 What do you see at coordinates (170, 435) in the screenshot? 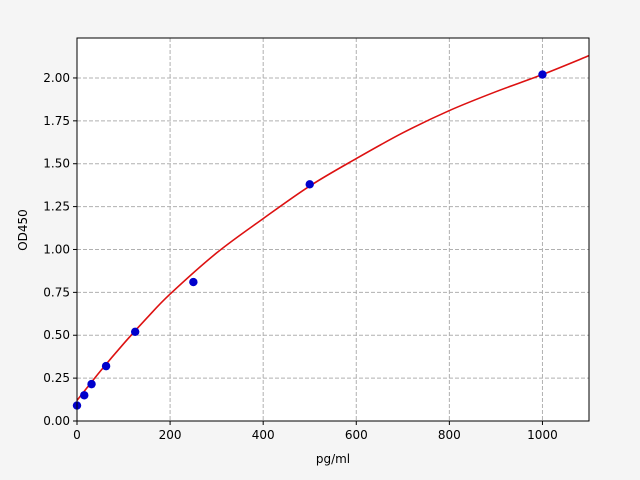
I see `x-tick-label: 200` at bounding box center [170, 435].